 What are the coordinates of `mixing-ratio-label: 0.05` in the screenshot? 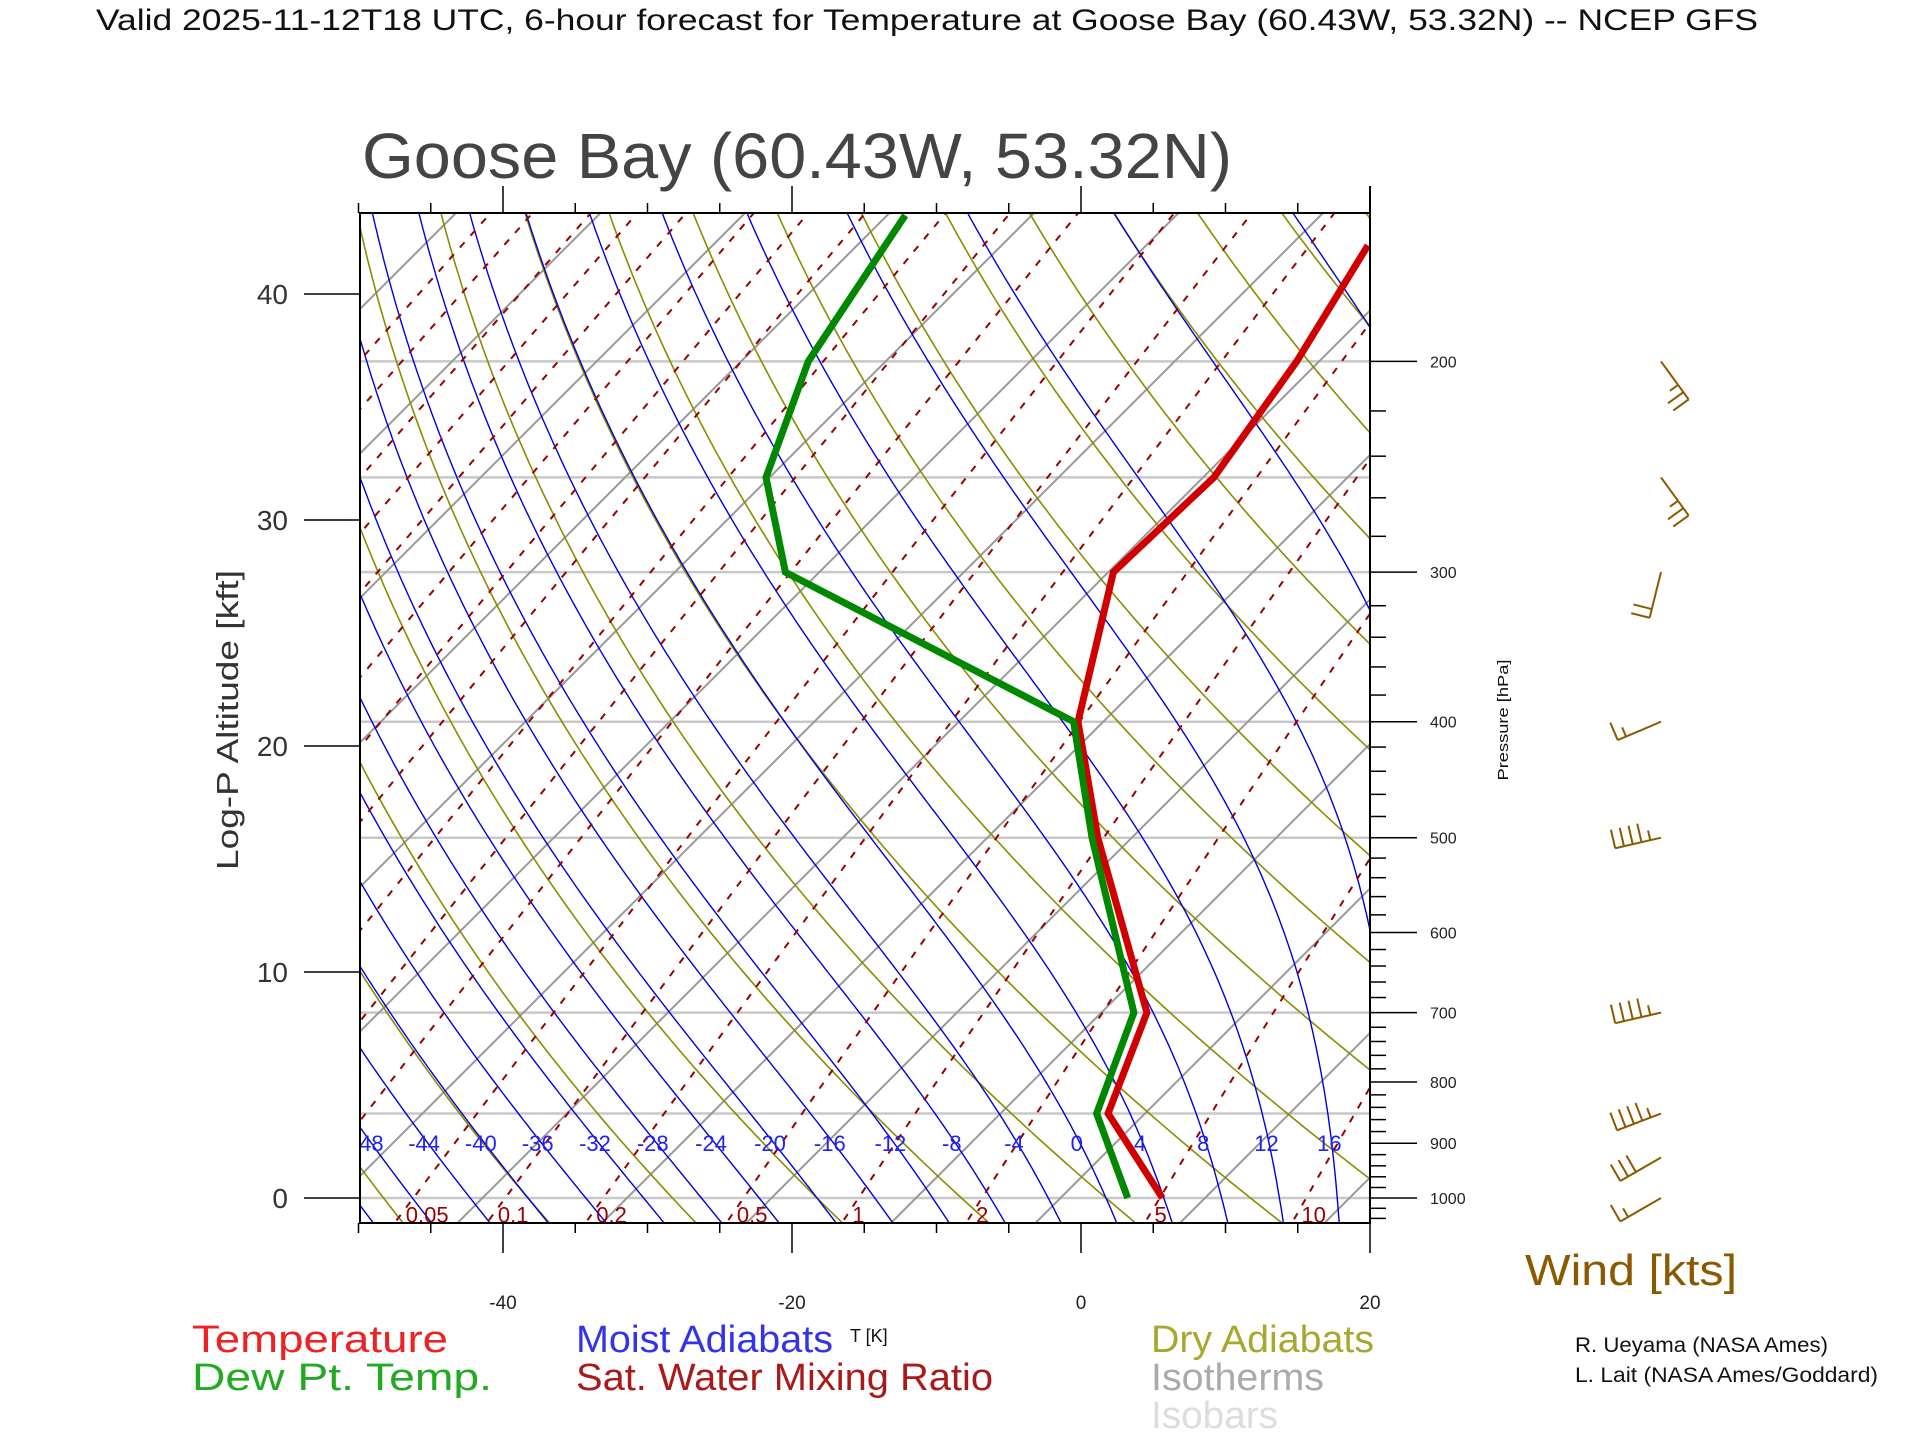 It's located at (427, 1214).